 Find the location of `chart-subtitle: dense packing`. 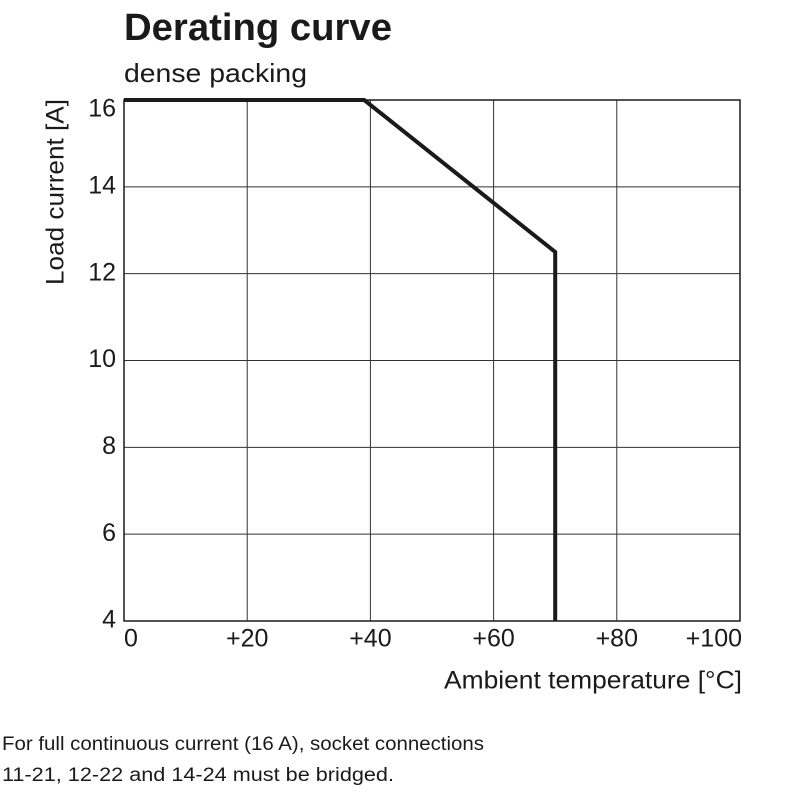

chart-subtitle: dense packing is located at coordinates (215, 73).